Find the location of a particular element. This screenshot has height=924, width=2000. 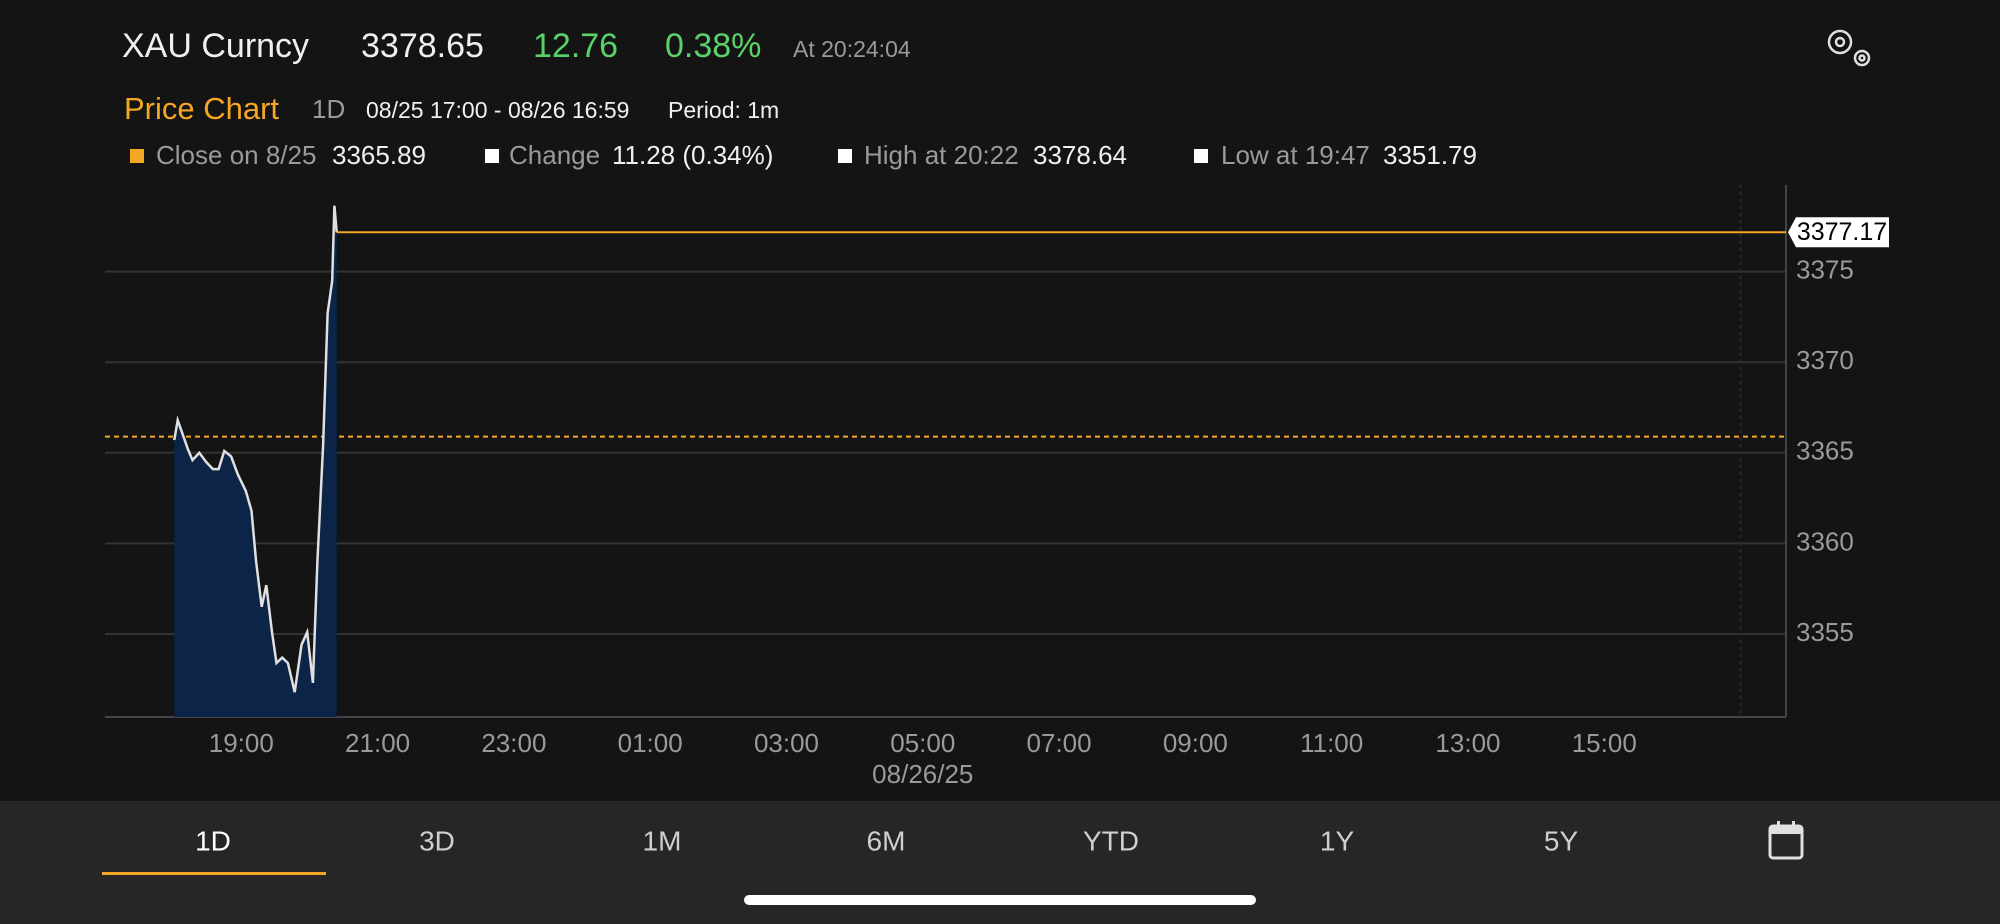

area is located at coordinates (255, 461).